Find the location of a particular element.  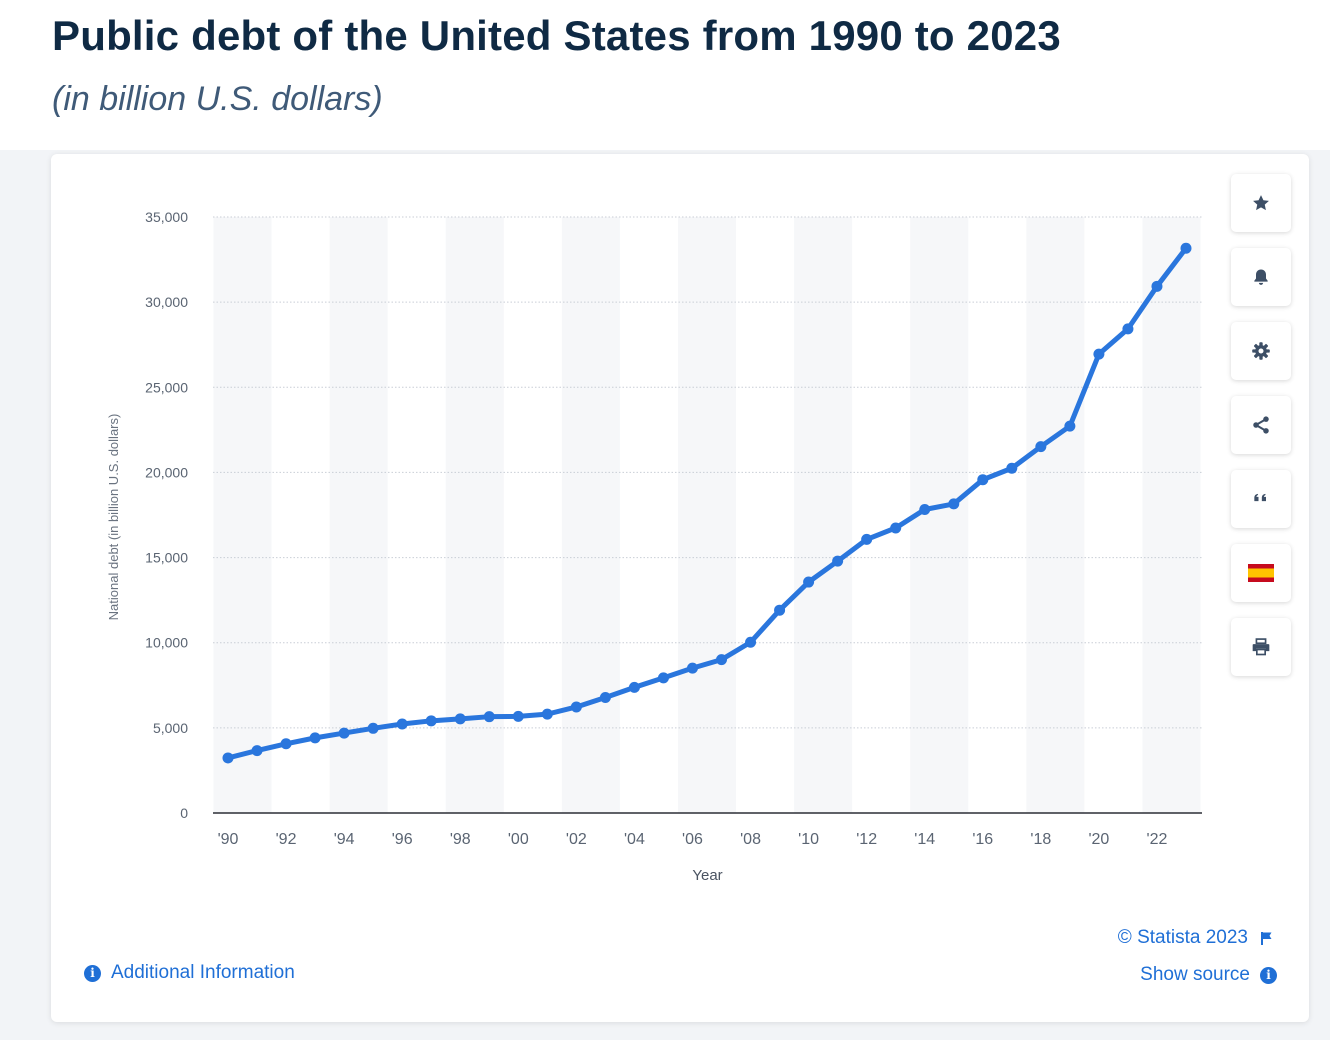

y-axis-title: National debt (in billion U.S. dollars) is located at coordinates (113, 517).